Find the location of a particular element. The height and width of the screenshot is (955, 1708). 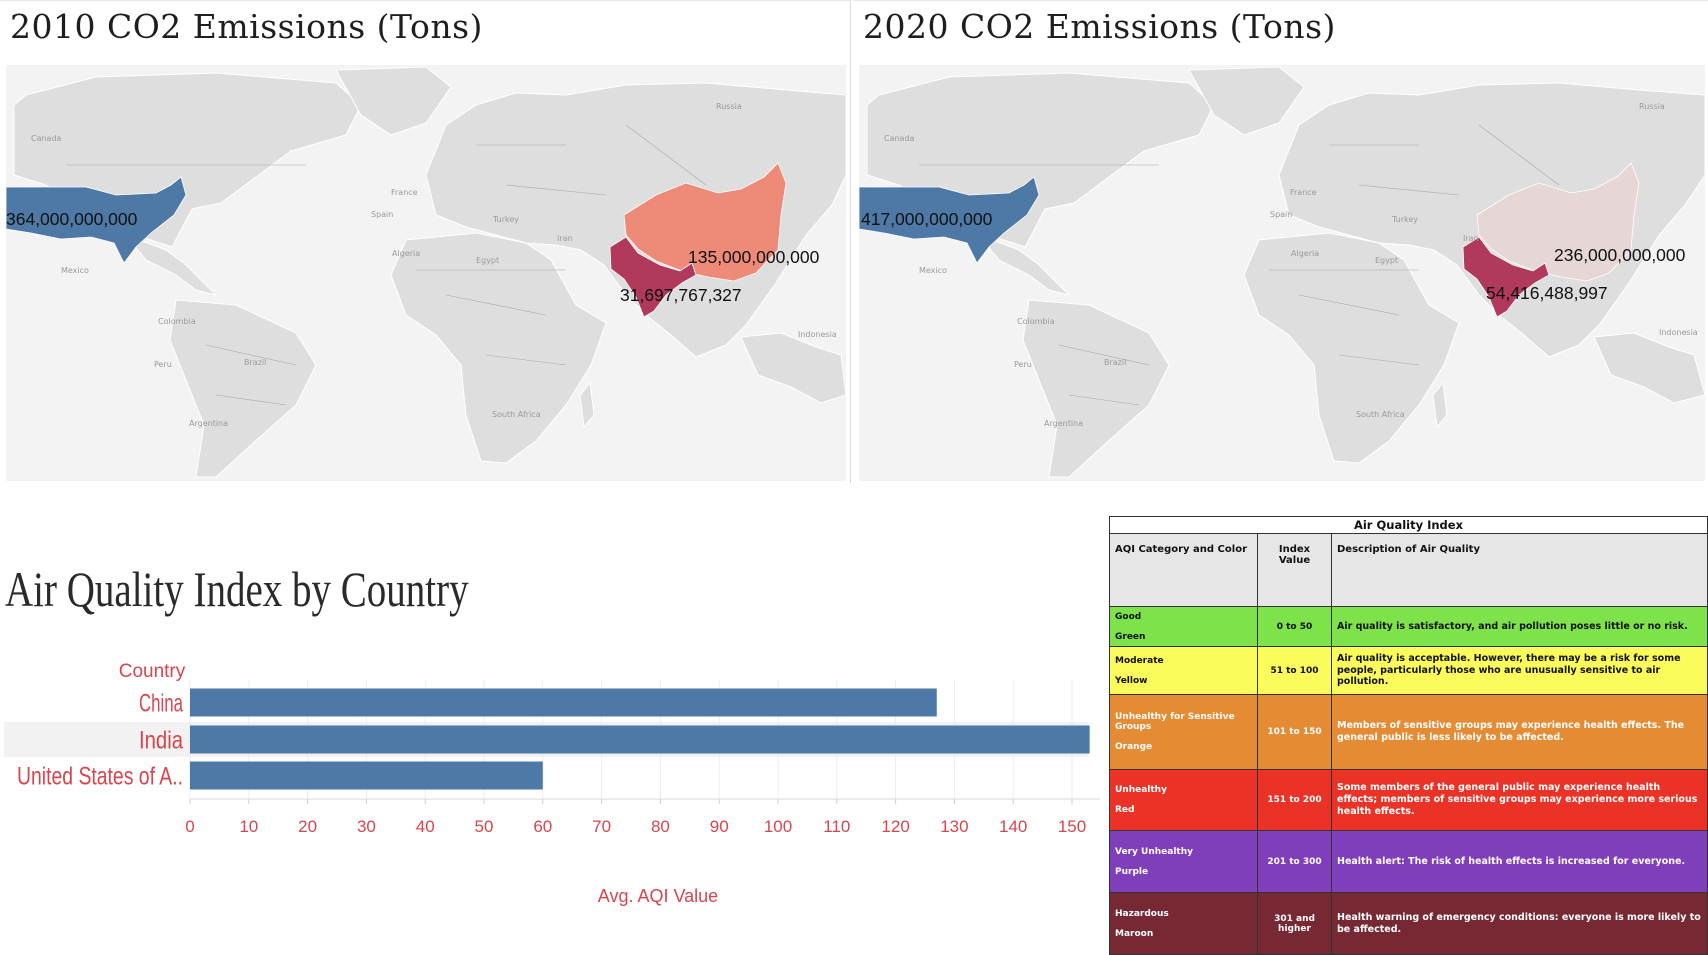

header-index-value: Index Value is located at coordinates (1294, 570).